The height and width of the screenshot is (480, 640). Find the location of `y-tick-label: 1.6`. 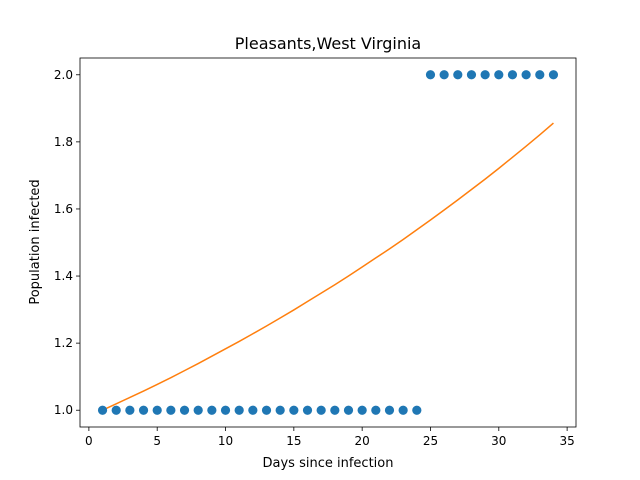

y-tick-label: 1.6 is located at coordinates (63, 209).